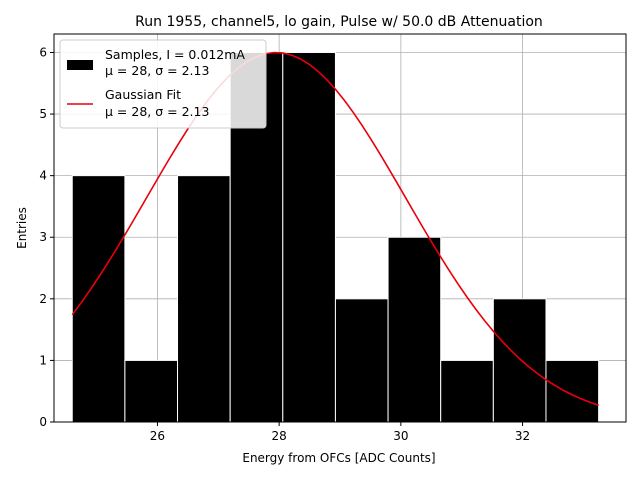 The height and width of the screenshot is (480, 640). Describe the element at coordinates (175, 54) in the screenshot. I see `legend-samples-label: Samples, I = 0.012mA` at that location.